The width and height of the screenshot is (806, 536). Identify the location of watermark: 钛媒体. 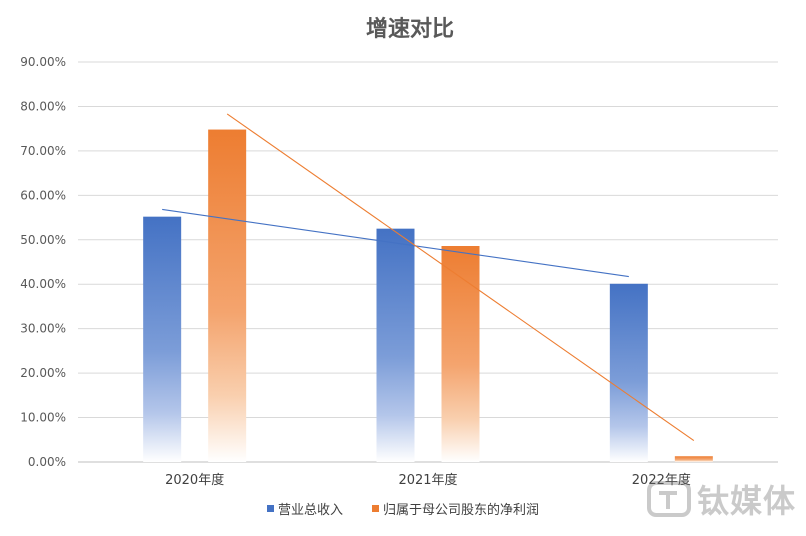
(721, 499).